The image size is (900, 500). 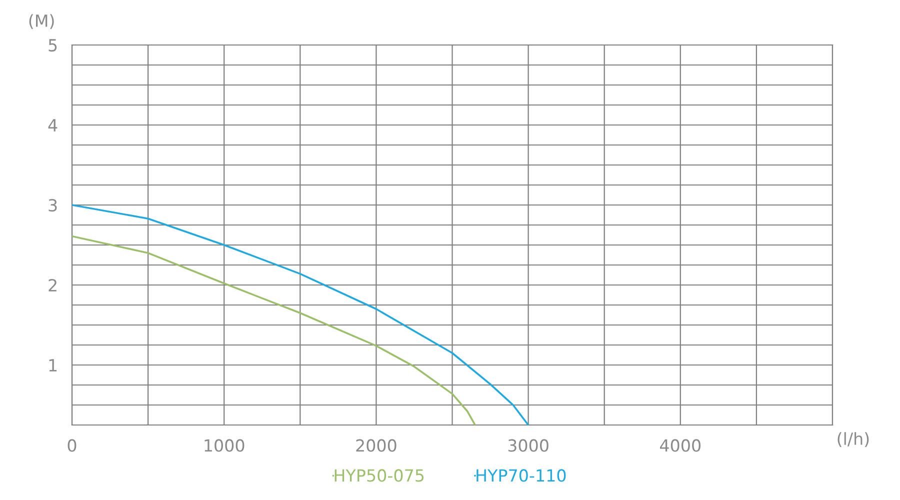 I want to click on legend-label: HYP50-075, so click(x=379, y=475).